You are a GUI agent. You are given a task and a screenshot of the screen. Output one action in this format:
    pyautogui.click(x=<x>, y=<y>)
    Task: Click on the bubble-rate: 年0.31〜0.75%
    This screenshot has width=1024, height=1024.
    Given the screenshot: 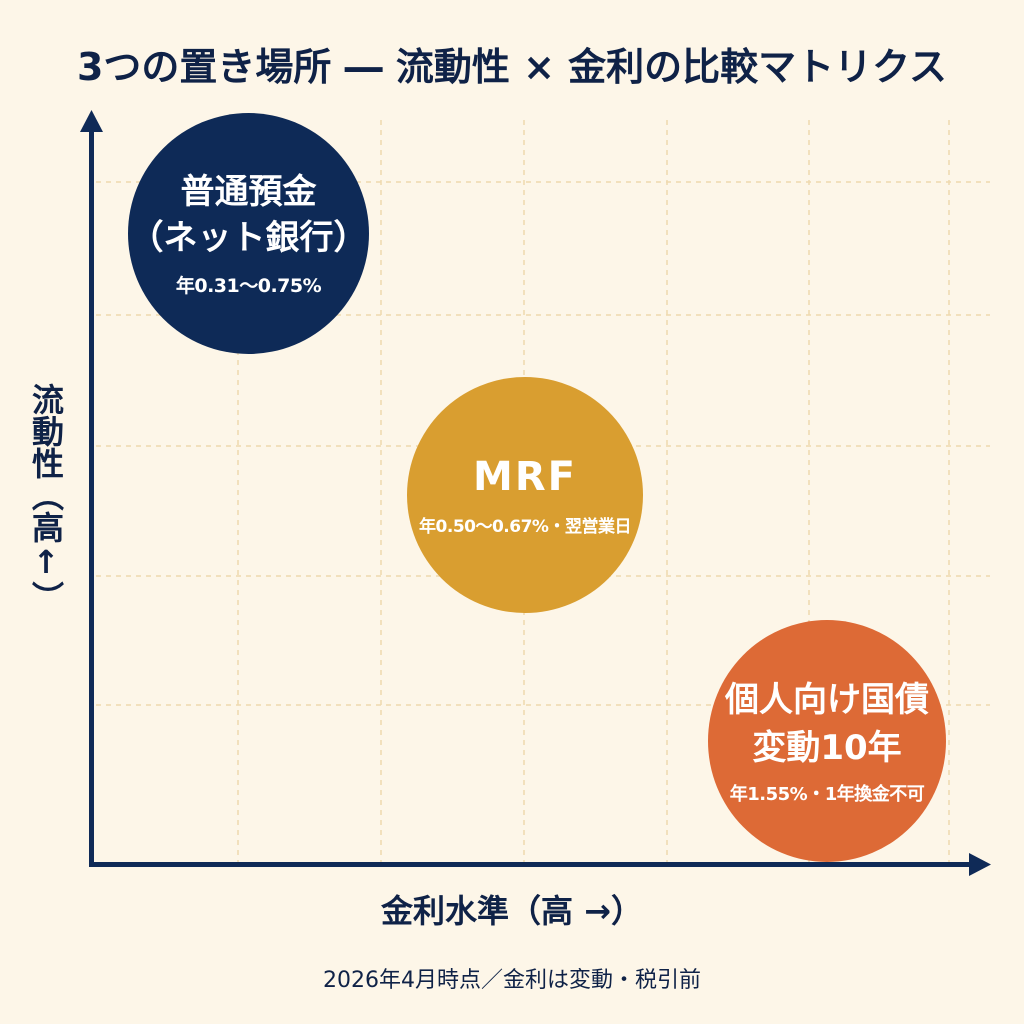 What is the action you would take?
    pyautogui.click(x=248, y=286)
    